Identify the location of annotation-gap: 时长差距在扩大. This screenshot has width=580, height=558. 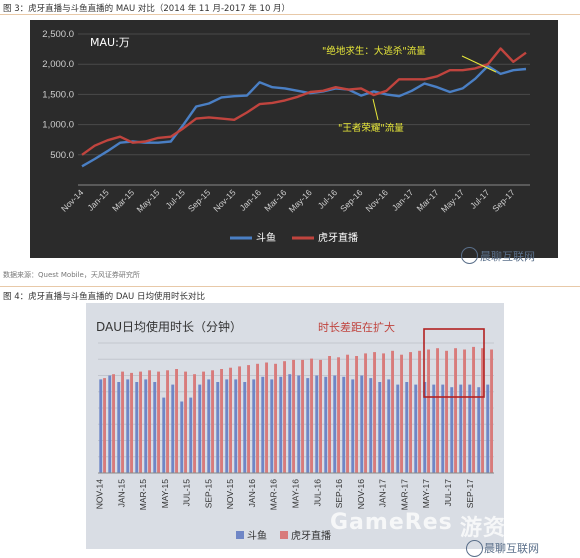
(356, 327).